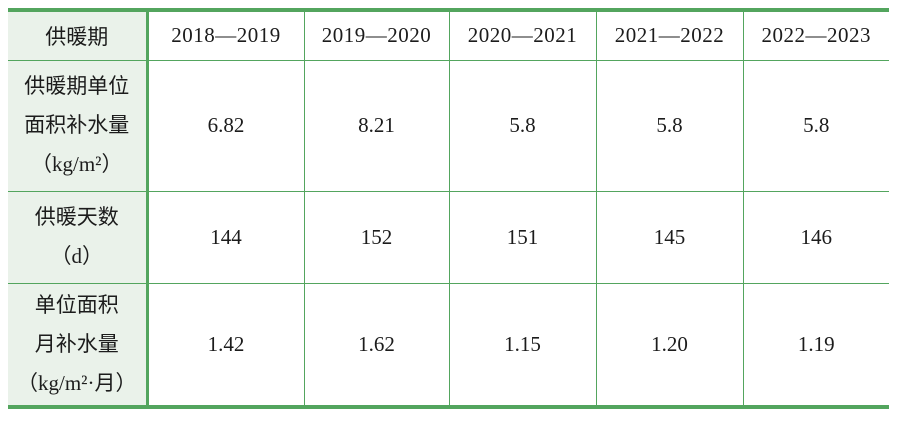 The image size is (907, 429). Describe the element at coordinates (669, 237) in the screenshot. I see `table-cell: 145` at that location.